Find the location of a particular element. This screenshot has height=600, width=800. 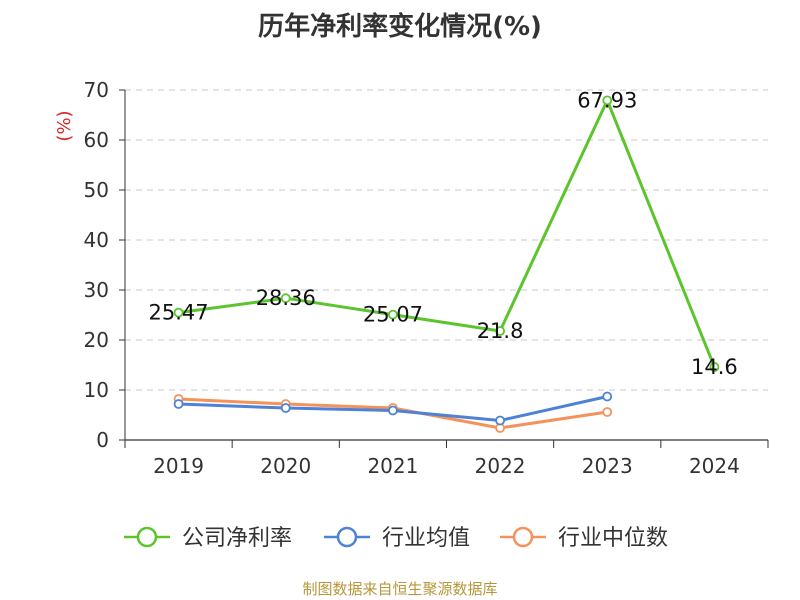

x-tick-label: 2023 is located at coordinates (607, 466).